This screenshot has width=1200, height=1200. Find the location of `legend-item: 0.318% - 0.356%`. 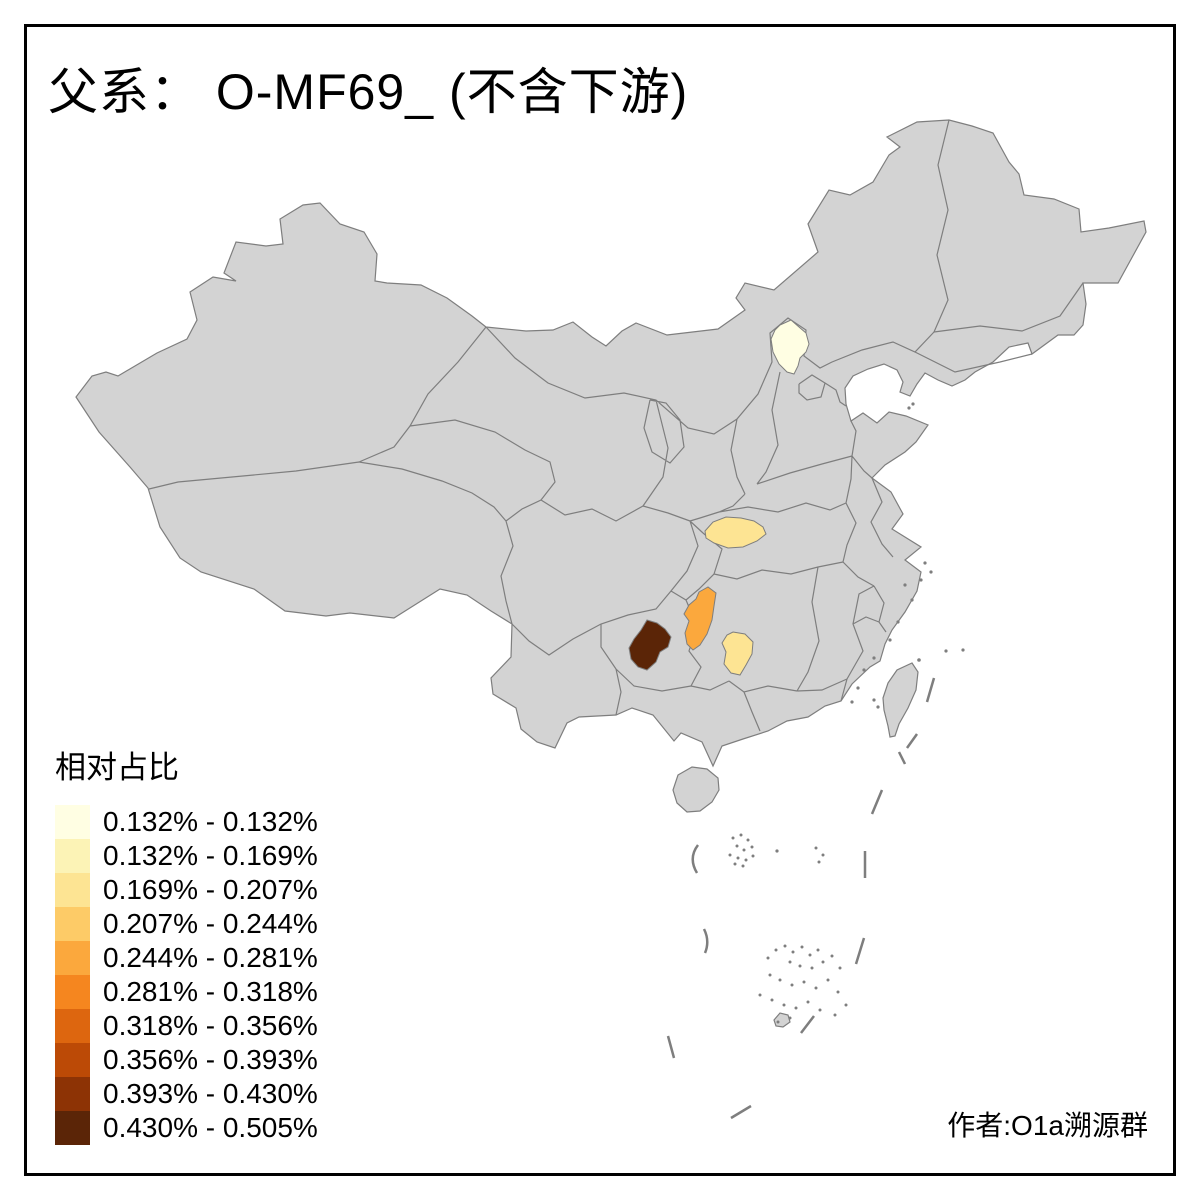

legend-item: 0.318% - 0.356% is located at coordinates (186, 1026).